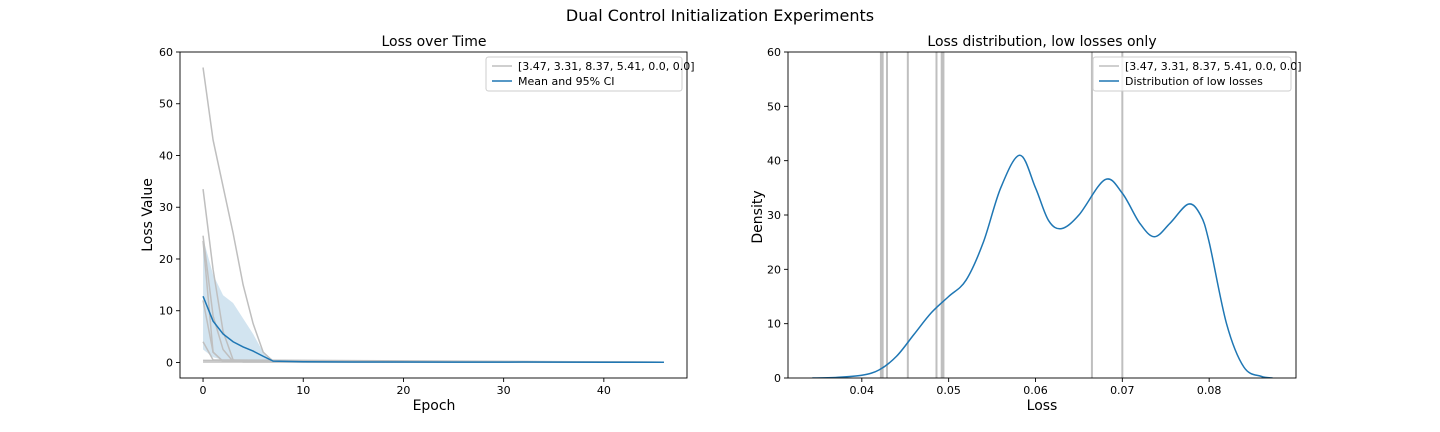 This screenshot has width=1440, height=432. What do you see at coordinates (1041, 42) in the screenshot?
I see `chart-title: Loss distribution, low losses only` at bounding box center [1041, 42].